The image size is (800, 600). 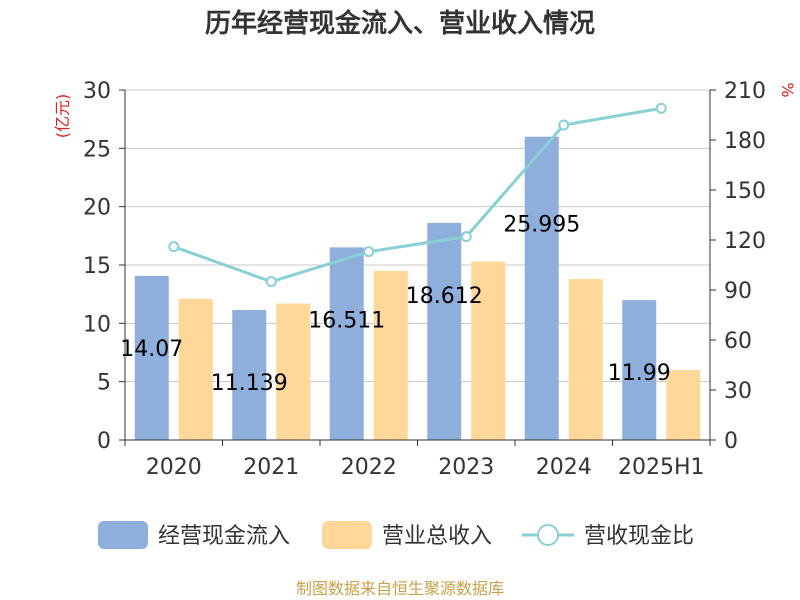 What do you see at coordinates (174, 467) in the screenshot?
I see `x-tick-label: 2020` at bounding box center [174, 467].